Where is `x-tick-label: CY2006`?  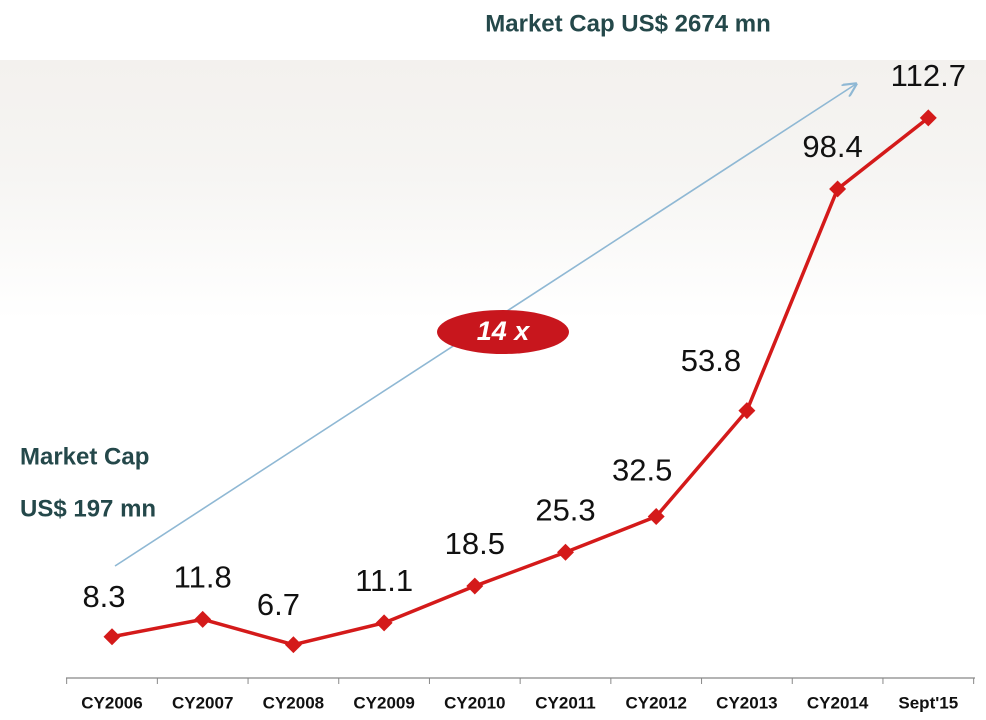
x-tick-label: CY2006 is located at coordinates (111, 702).